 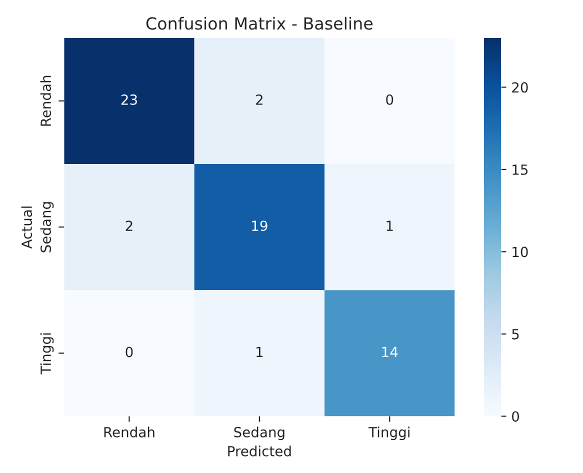 I want to click on color-bar-label: 0, so click(x=516, y=416).